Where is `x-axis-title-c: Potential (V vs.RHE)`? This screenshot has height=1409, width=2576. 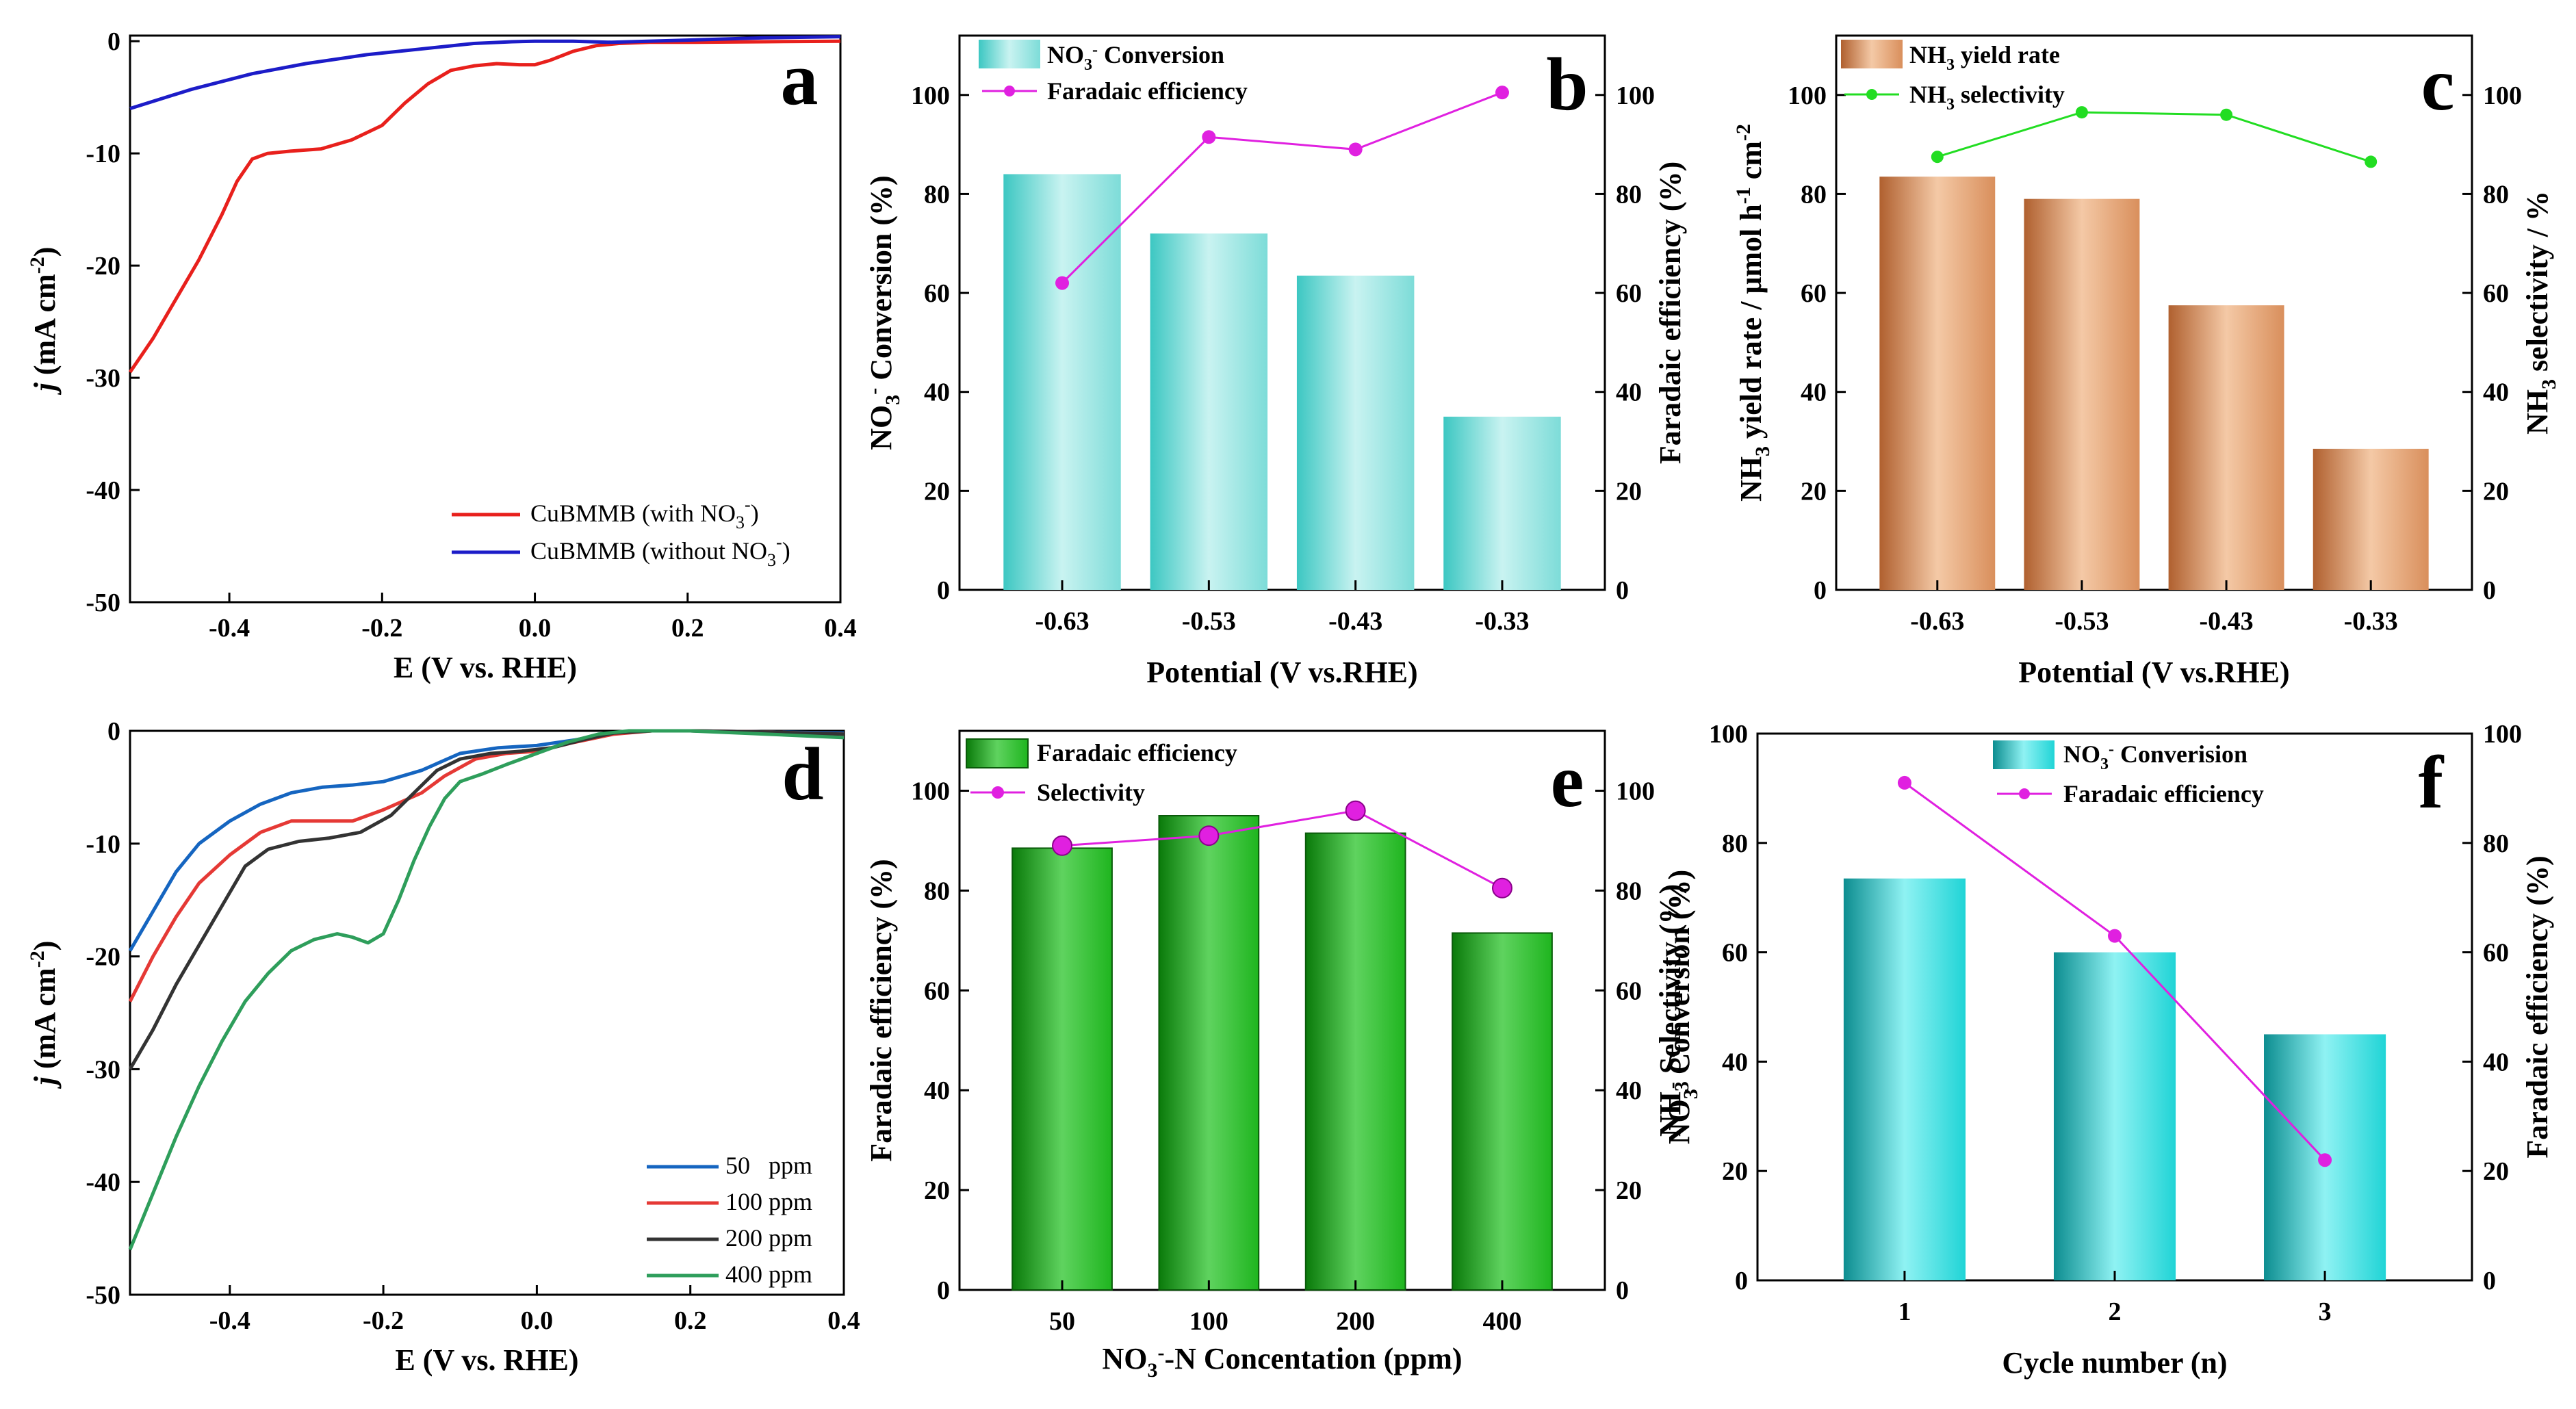 x-axis-title-c: Potential (V vs.RHE) is located at coordinates (2153, 672).